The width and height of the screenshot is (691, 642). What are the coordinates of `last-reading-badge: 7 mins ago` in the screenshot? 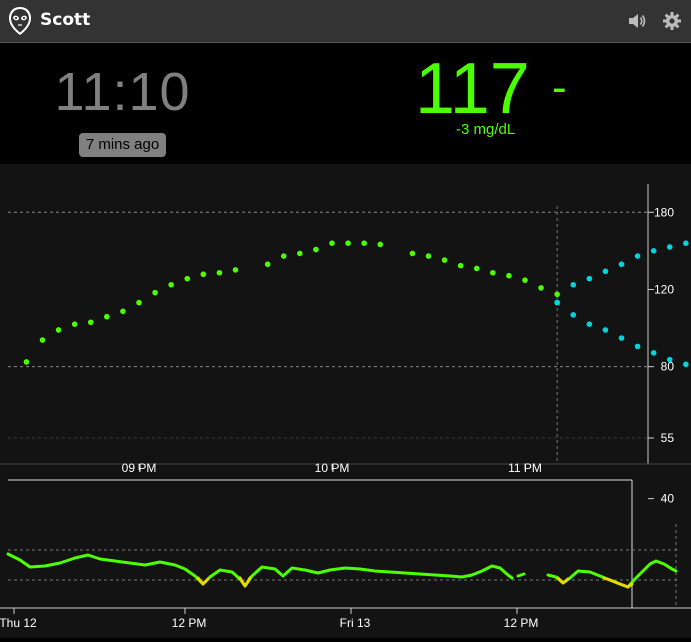 It's located at (122, 145).